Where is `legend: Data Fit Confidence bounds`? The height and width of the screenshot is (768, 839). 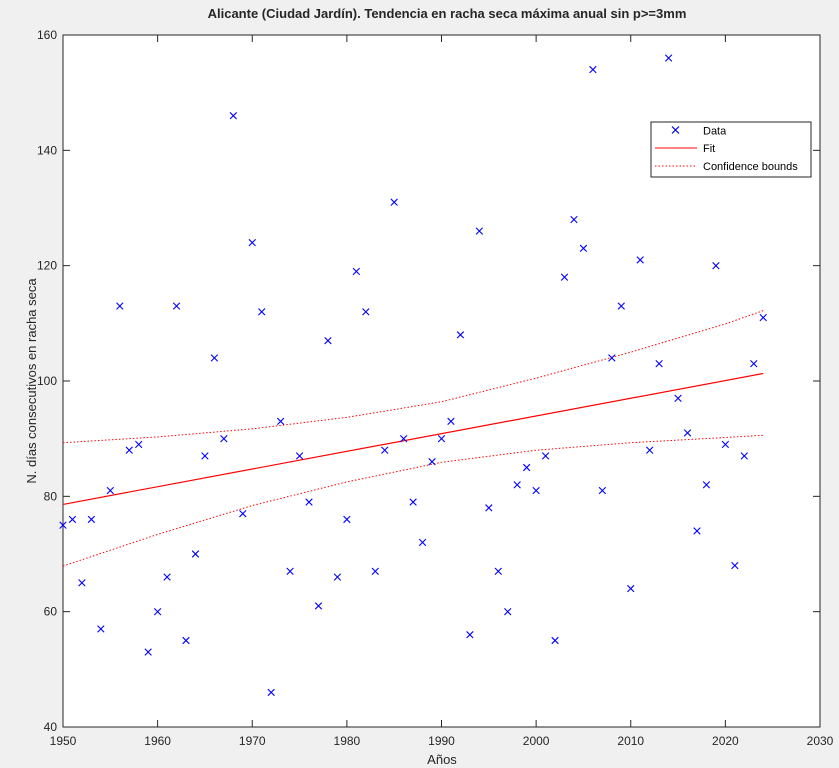 legend: Data Fit Confidence bounds is located at coordinates (731, 149).